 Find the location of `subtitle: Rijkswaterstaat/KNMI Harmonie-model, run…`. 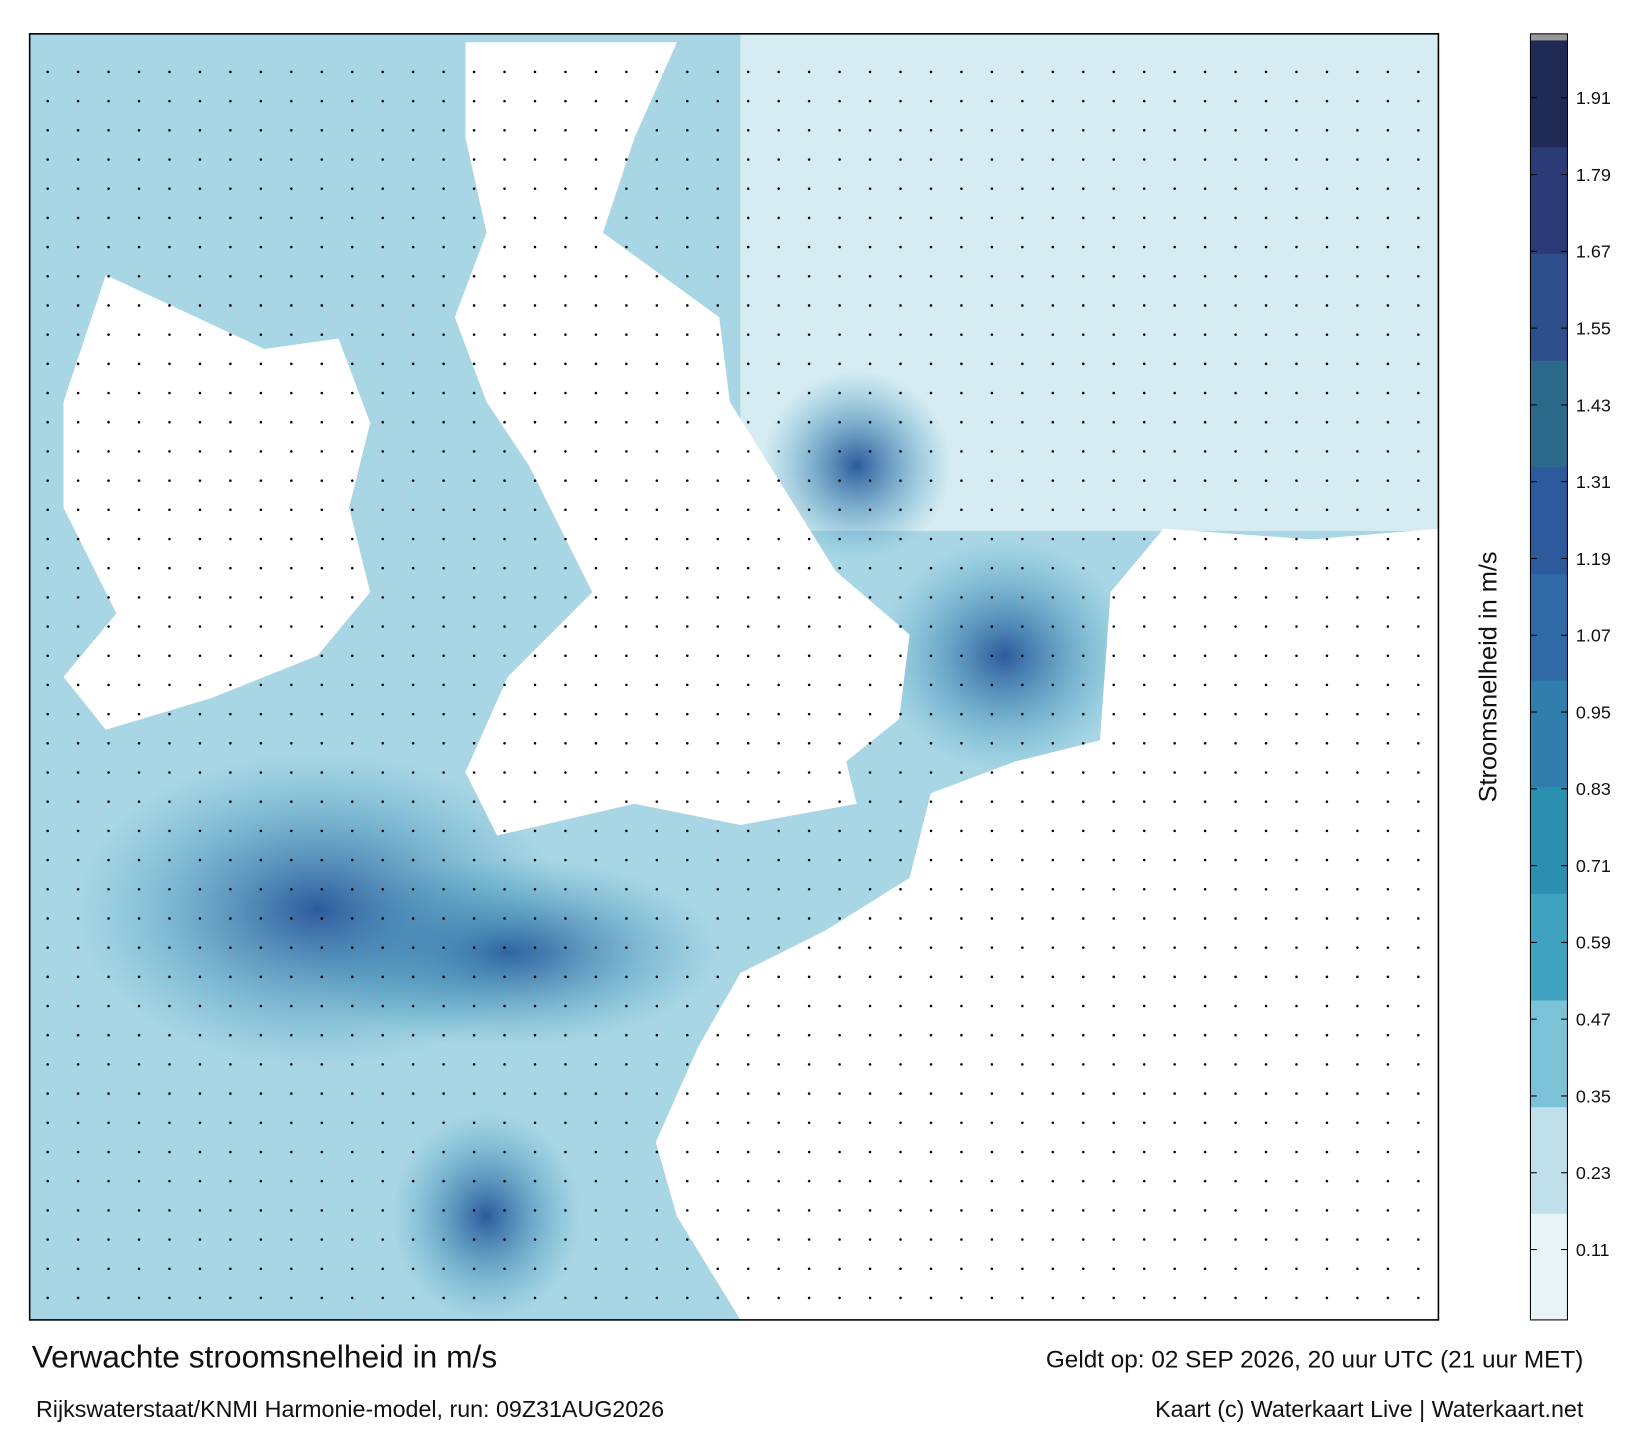

subtitle: Rijkswaterstaat/KNMI Harmonie-model, run… is located at coordinates (350, 1409).